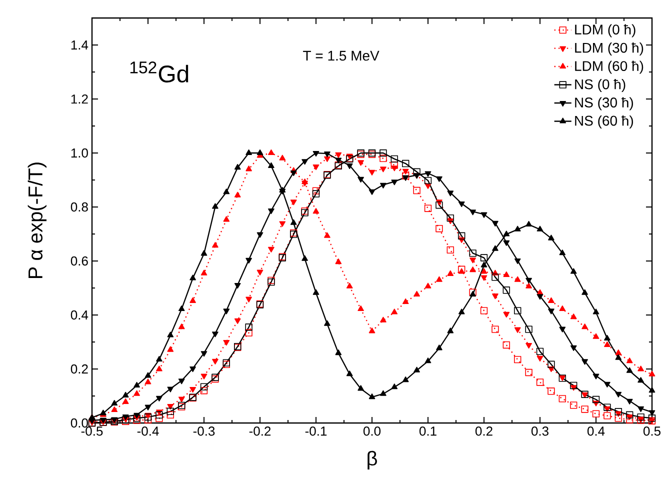  What do you see at coordinates (605, 31) in the screenshot?
I see `legend-label: LDM (0 ħ)` at bounding box center [605, 31].